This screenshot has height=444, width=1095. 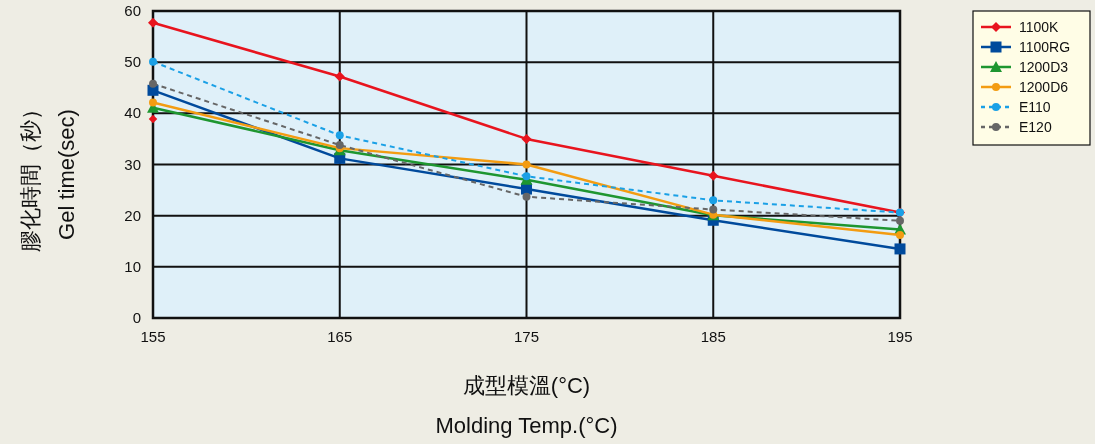 What do you see at coordinates (132, 10) in the screenshot?
I see `y-tick-label: 60` at bounding box center [132, 10].